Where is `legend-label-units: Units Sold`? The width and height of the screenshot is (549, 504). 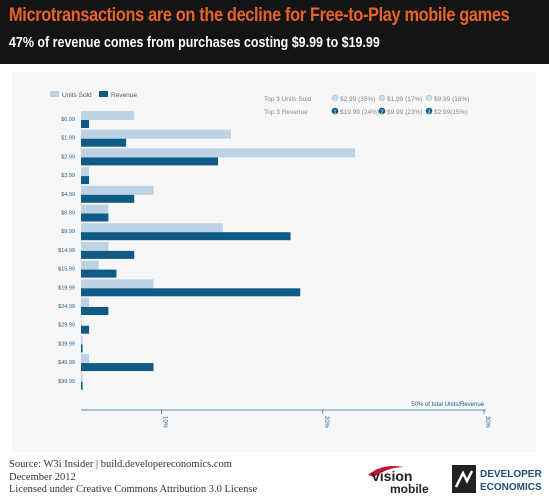
legend-label-units: Units Sold is located at coordinates (77, 95).